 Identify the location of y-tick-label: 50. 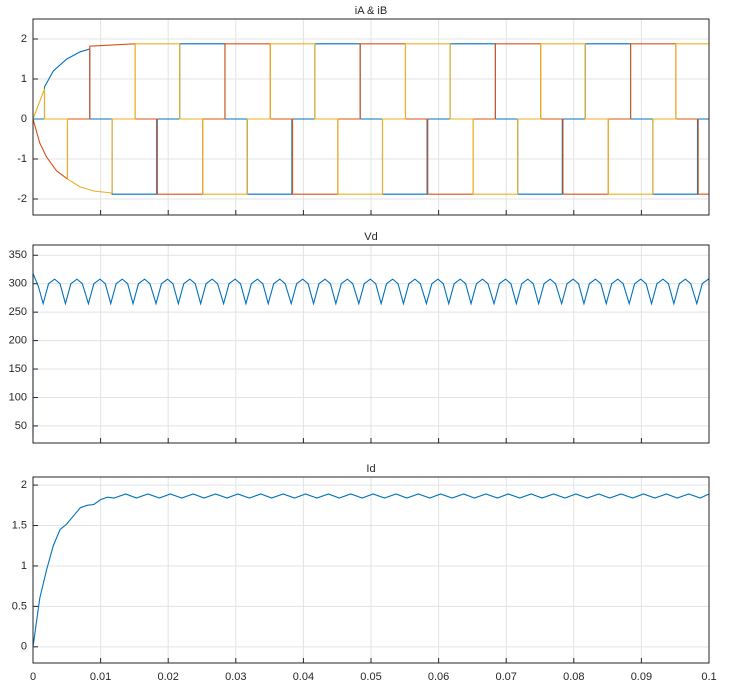
(21, 426).